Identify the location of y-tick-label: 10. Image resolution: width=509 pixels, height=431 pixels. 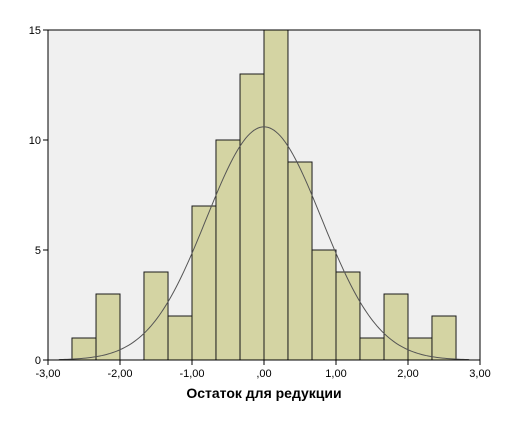
(35, 141).